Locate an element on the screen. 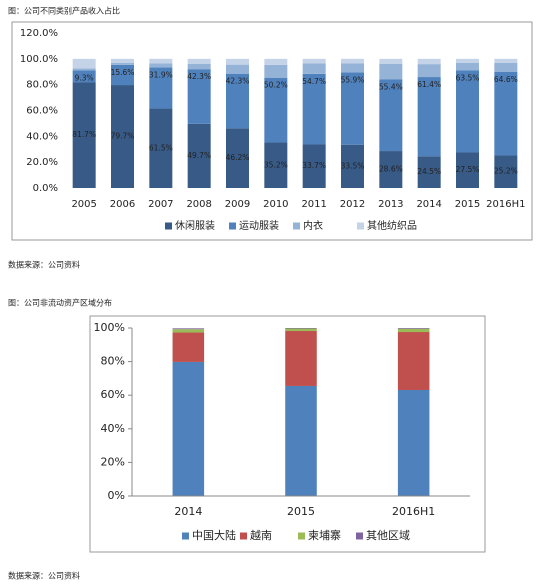 The width and height of the screenshot is (550, 584). data-label: 54.7% is located at coordinates (314, 81).